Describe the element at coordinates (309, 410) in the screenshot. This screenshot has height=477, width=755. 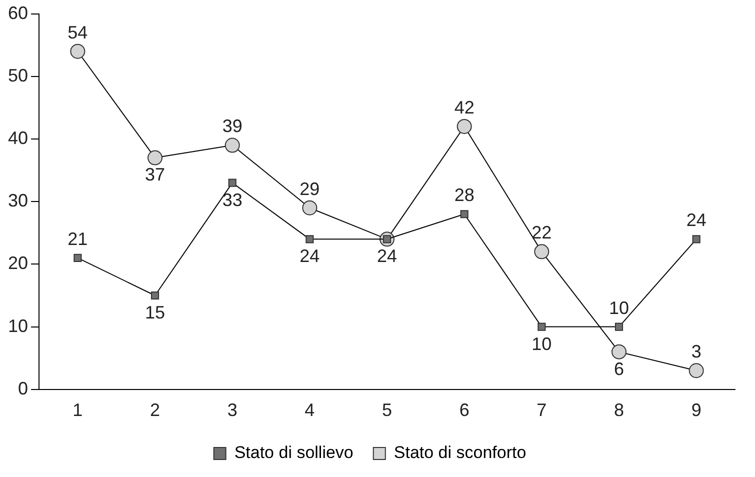
I see `x-tick-label: 4` at that location.